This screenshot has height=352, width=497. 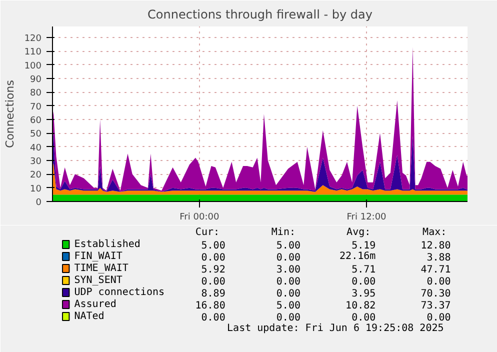 I want to click on text: Cur:, so click(x=207, y=232).